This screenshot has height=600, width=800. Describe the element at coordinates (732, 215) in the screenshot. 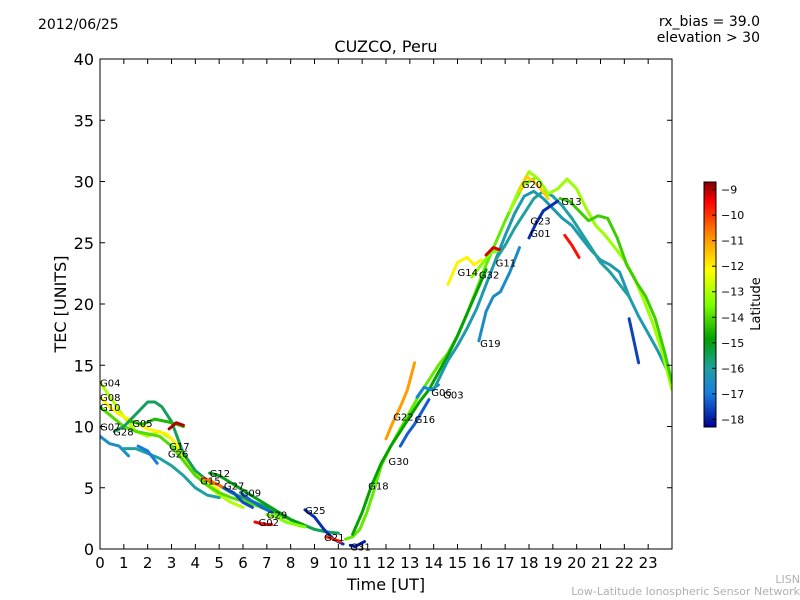

I see `colorbar-tick-label-1: −10` at that location.